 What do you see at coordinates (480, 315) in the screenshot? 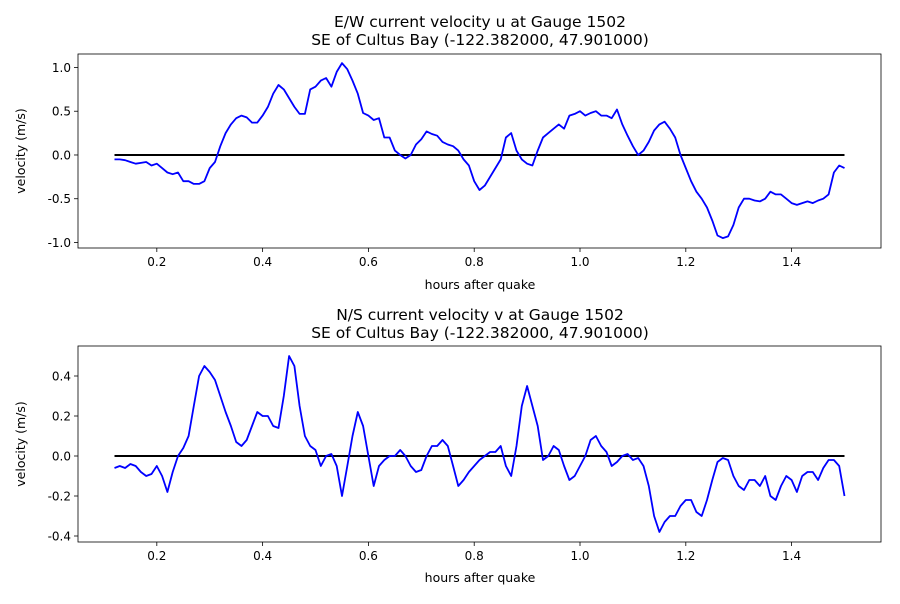
I see `chart-title: N/S current velocity v at Gauge 1502` at bounding box center [480, 315].